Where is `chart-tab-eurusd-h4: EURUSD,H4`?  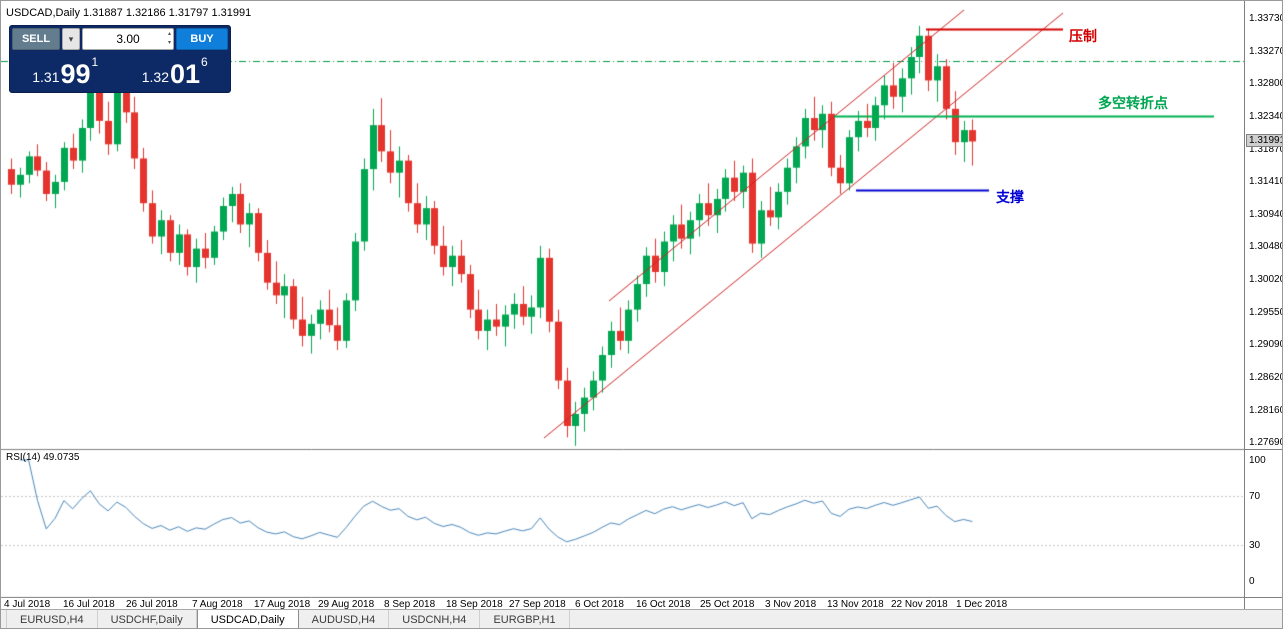 chart-tab-eurusd-h4: EURUSD,H4 is located at coordinates (52, 619).